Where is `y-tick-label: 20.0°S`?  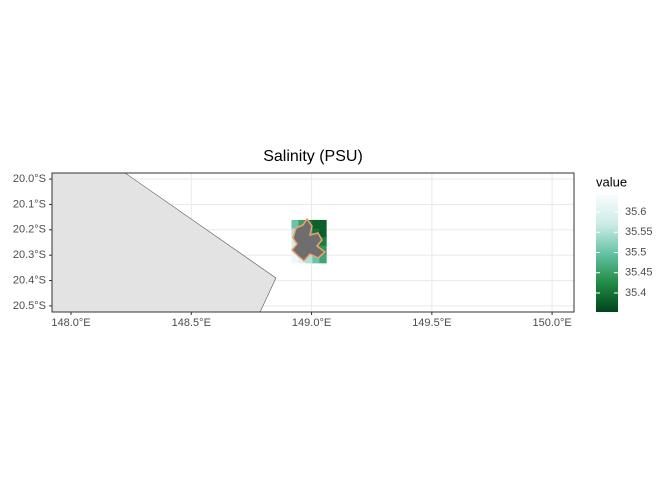 y-tick-label: 20.0°S is located at coordinates (29, 179).